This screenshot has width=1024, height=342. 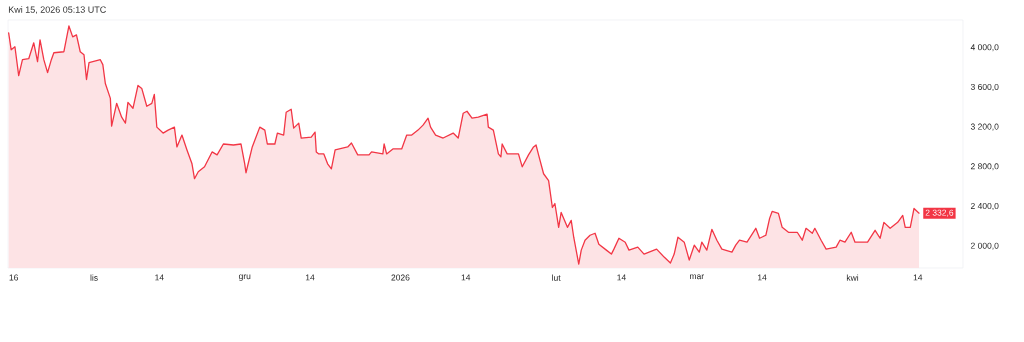 I want to click on x-tick-label: 2026, so click(x=400, y=277).